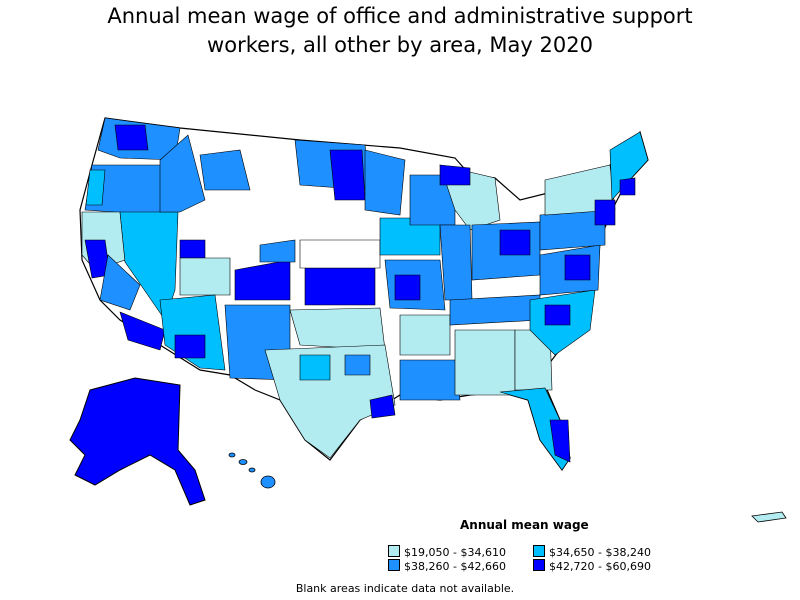 This screenshot has width=800, height=600. What do you see at coordinates (120, 282) in the screenshot?
I see `region-central-cal` at bounding box center [120, 282].